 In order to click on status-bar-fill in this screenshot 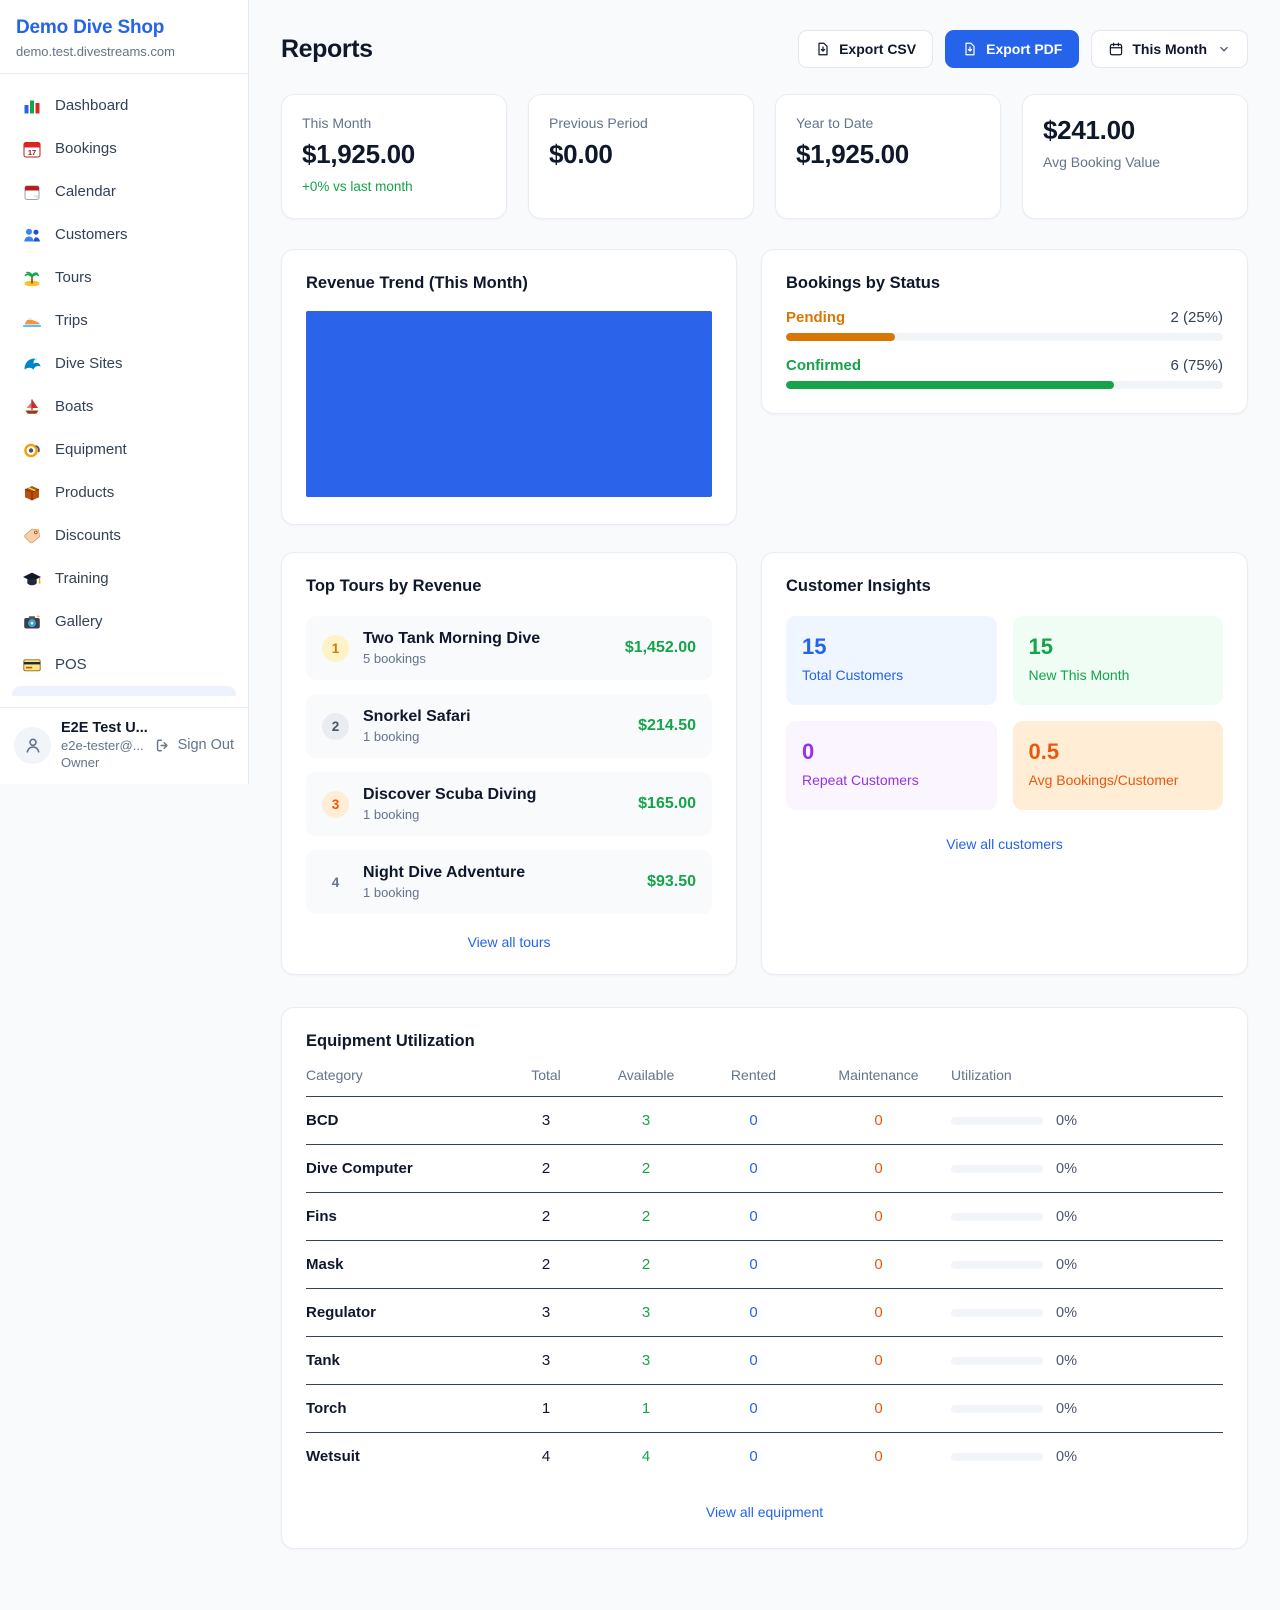, I will do `click(950, 385)`.